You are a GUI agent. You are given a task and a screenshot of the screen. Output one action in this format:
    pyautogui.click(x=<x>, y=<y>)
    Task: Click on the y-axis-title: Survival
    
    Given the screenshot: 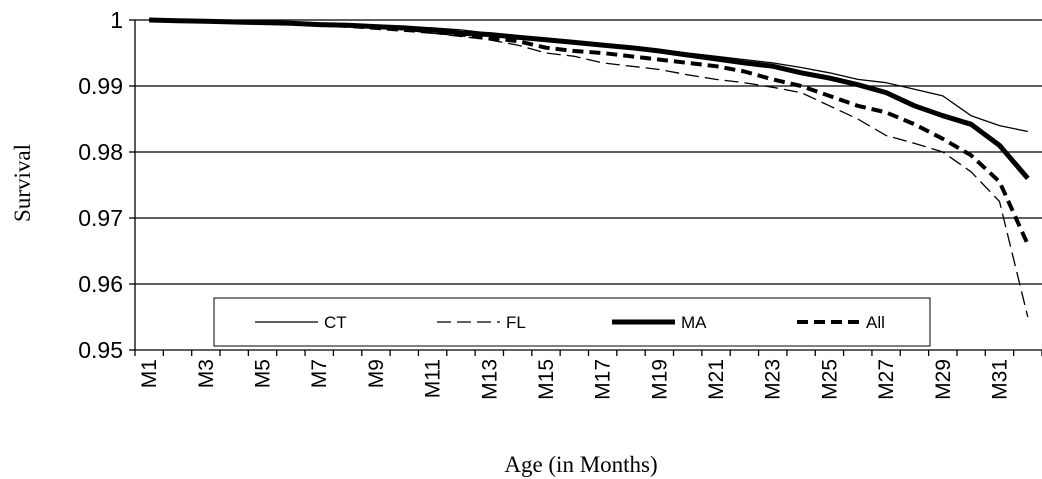 What is the action you would take?
    pyautogui.click(x=22, y=183)
    